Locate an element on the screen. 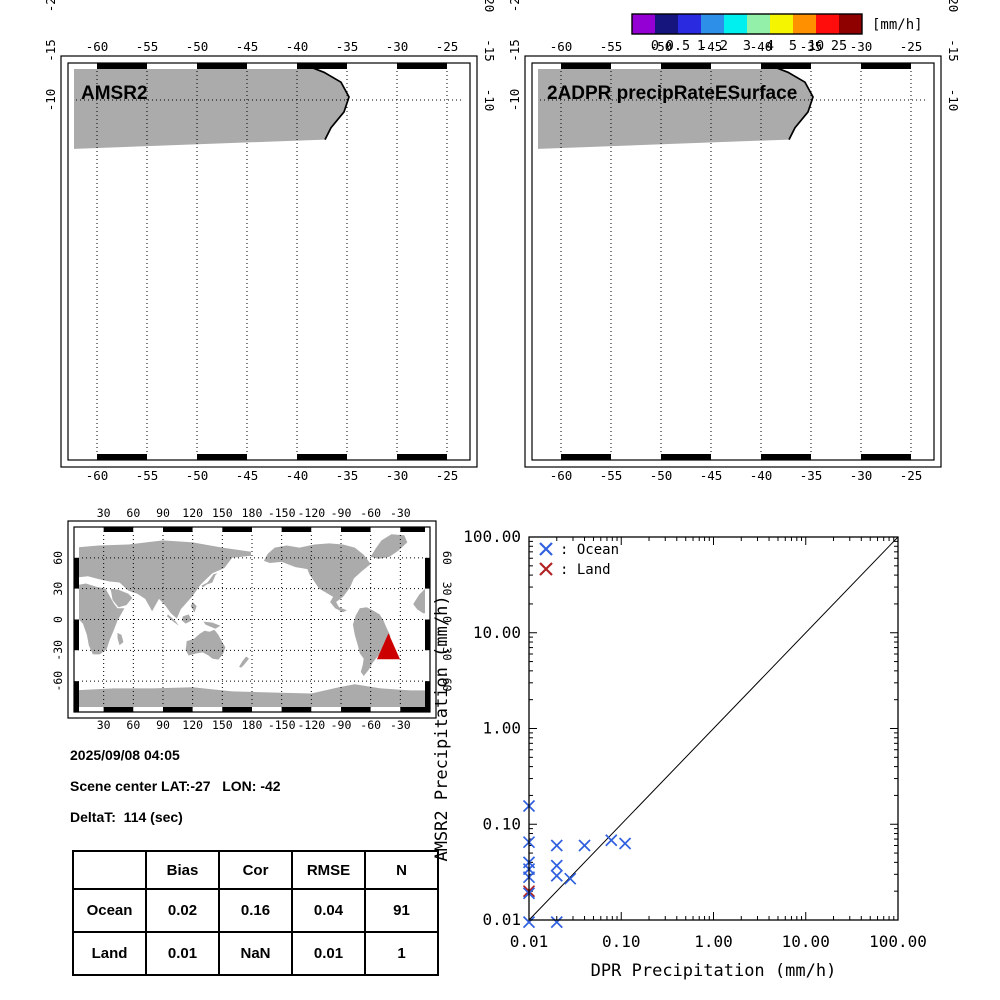 The height and width of the screenshot is (1000, 1000). lat-tick-label: -60 is located at coordinates (447, 681).